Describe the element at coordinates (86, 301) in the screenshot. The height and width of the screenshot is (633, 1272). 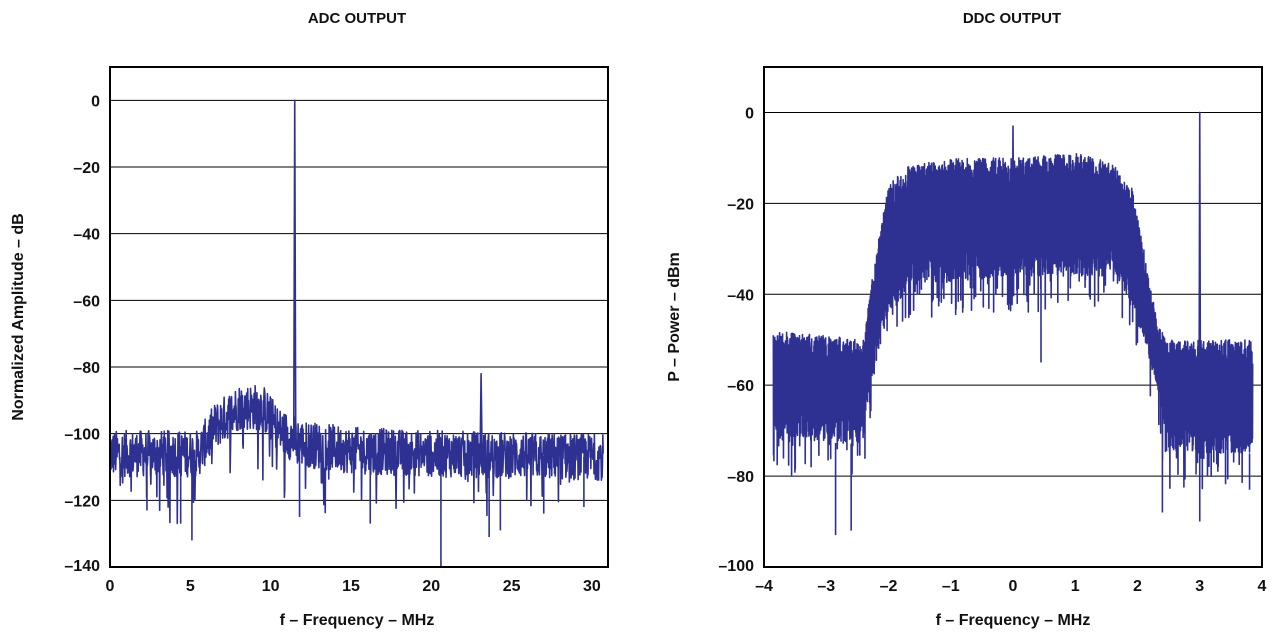
I see `adc-y-tick-label: –60` at that location.